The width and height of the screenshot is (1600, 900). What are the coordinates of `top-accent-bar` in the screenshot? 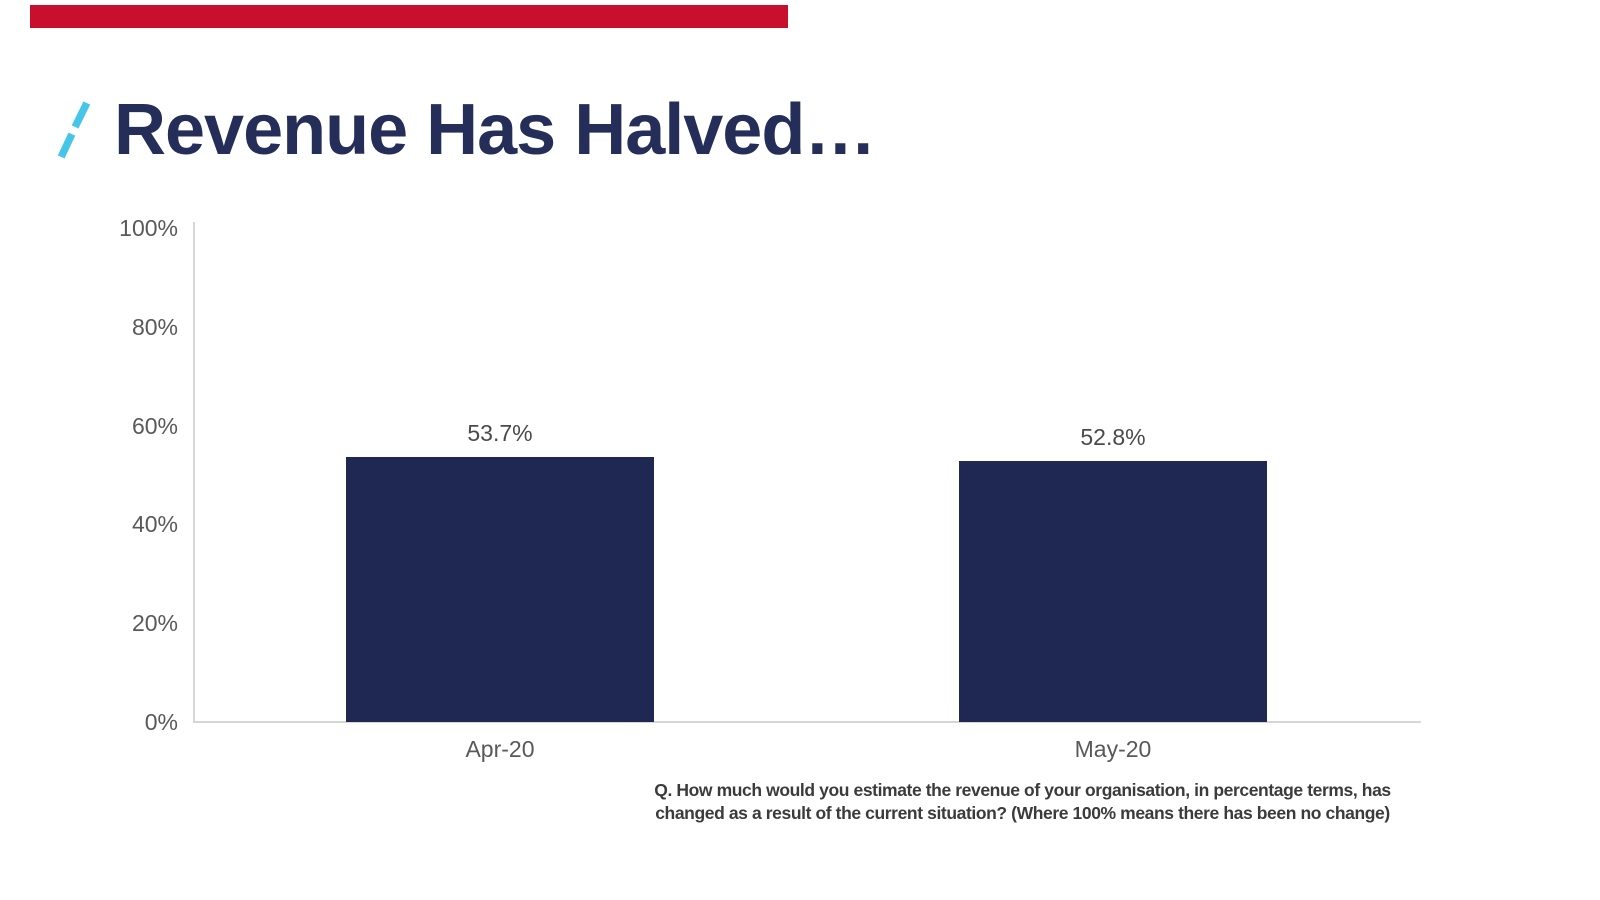 It's located at (409, 16).